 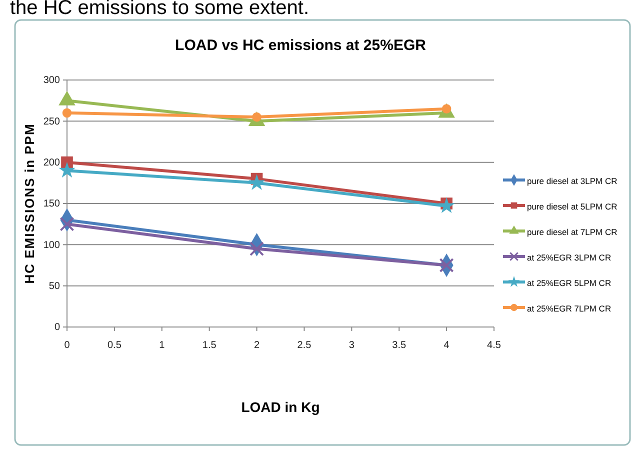 I want to click on y-tick-label: 300, so click(x=51, y=80).